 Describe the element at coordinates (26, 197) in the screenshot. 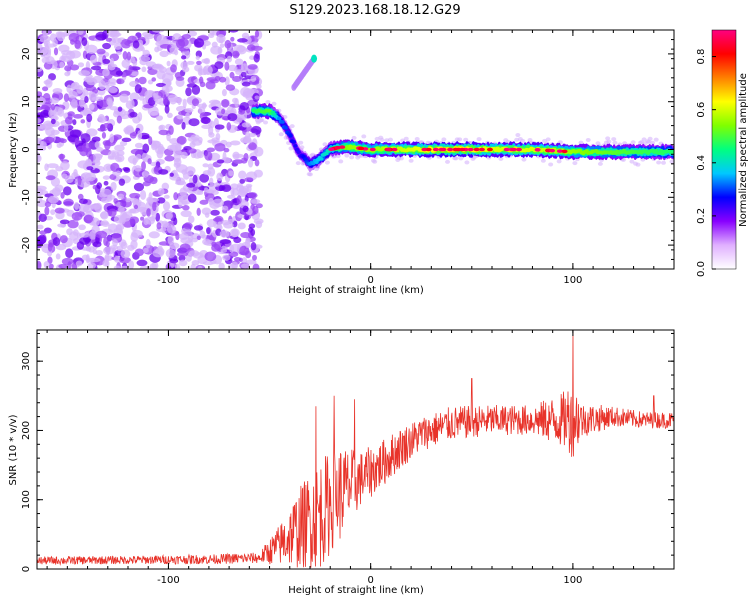

I see `spectrogram-y-tick-label: -10` at that location.